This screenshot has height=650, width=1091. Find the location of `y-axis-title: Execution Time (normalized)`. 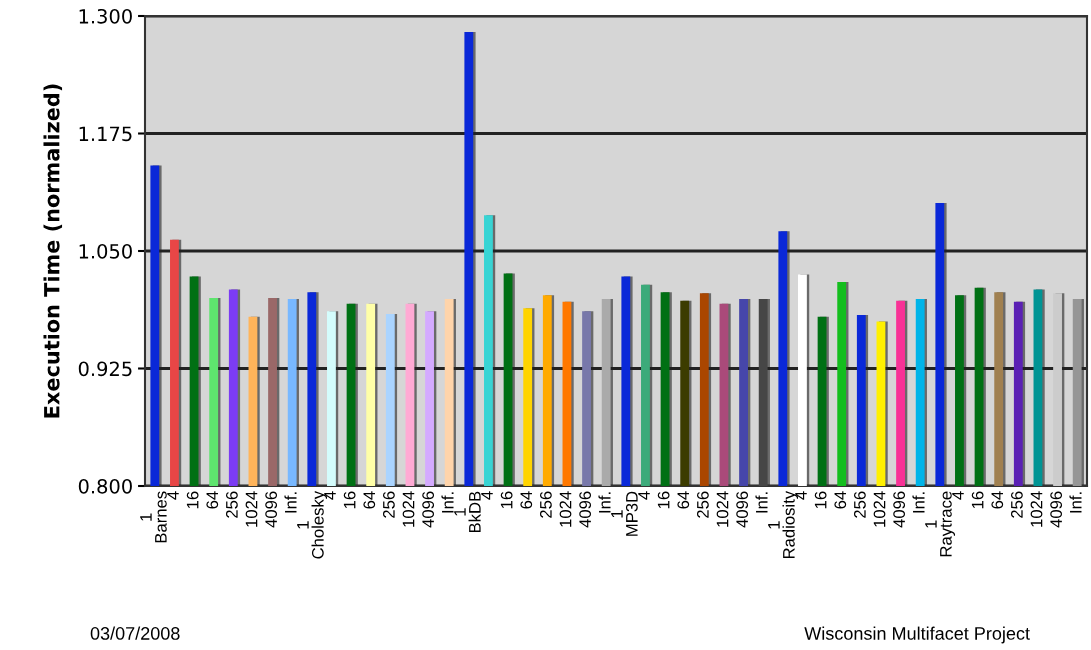

y-axis-title: Execution Time (normalized) is located at coordinates (53, 251).